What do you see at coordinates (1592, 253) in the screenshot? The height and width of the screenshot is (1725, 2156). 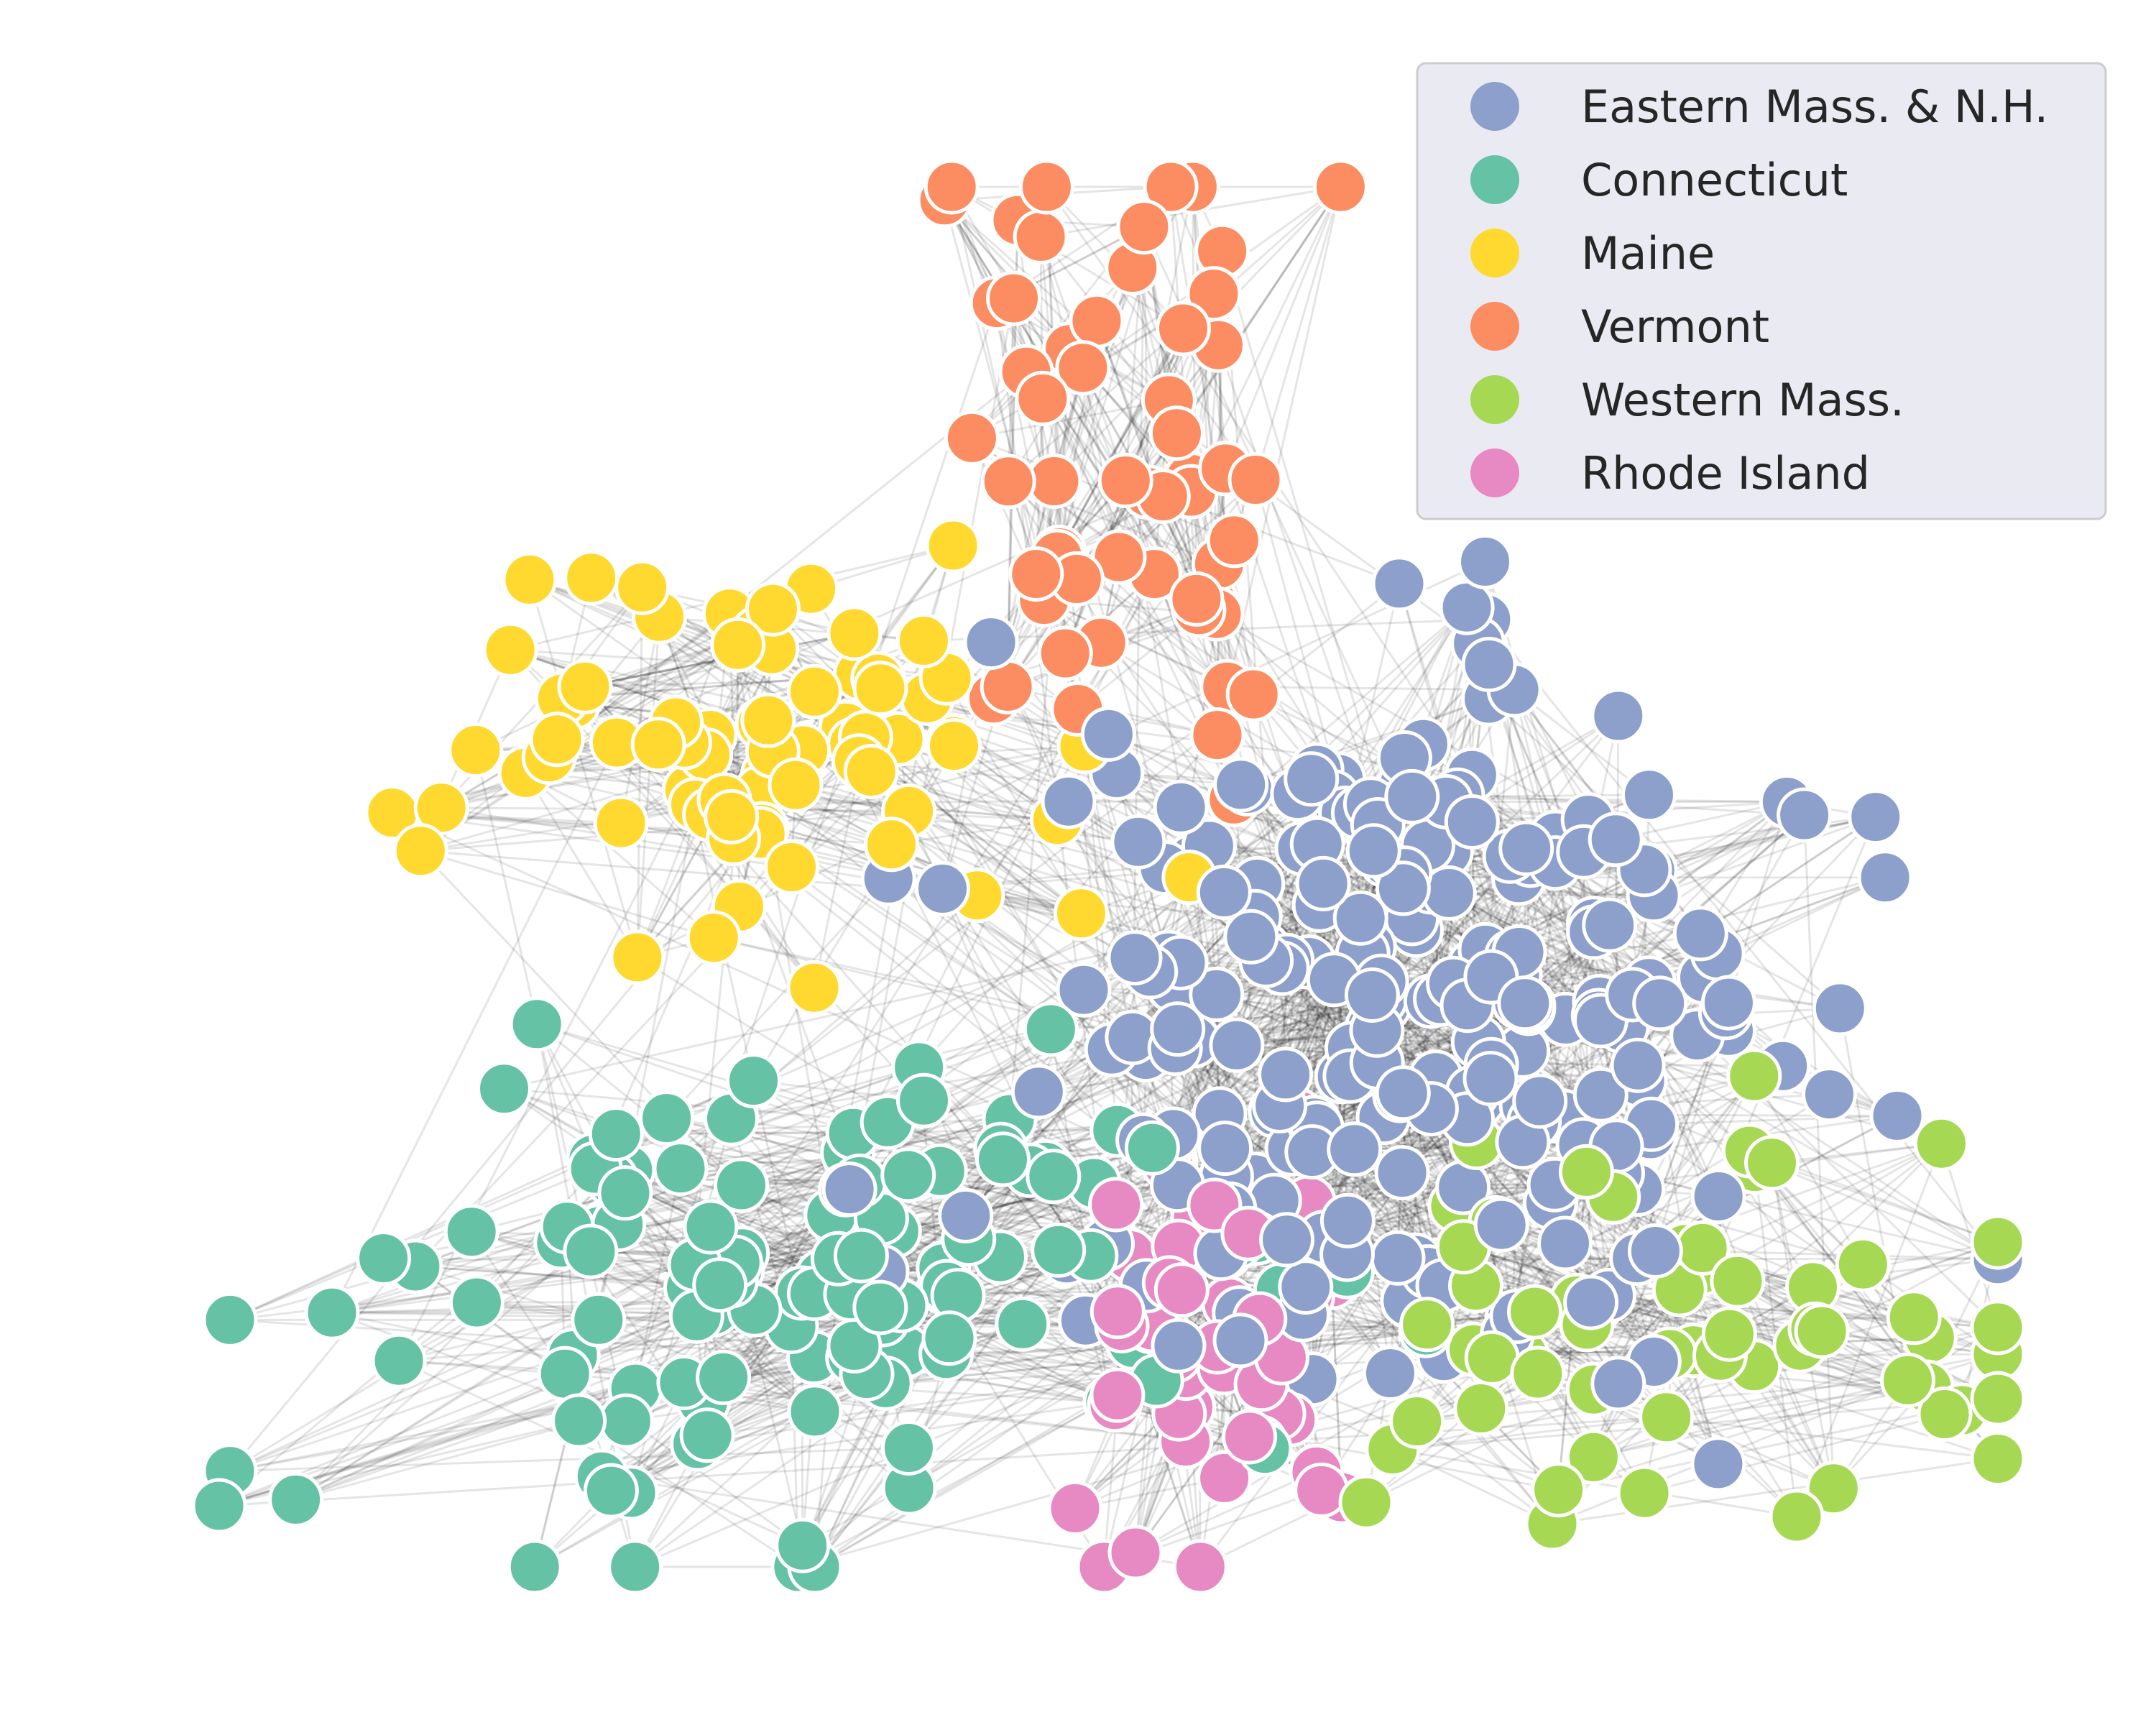 I see `legend-entry-maine: Maine` at bounding box center [1592, 253].